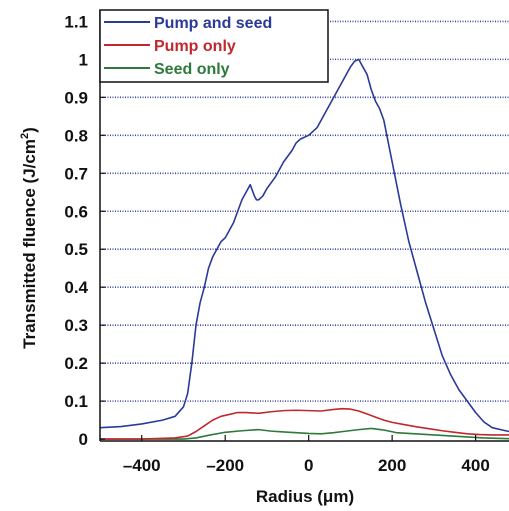 Image resolution: width=509 pixels, height=511 pixels. I want to click on y-tick-label: 0.7, so click(76, 173).